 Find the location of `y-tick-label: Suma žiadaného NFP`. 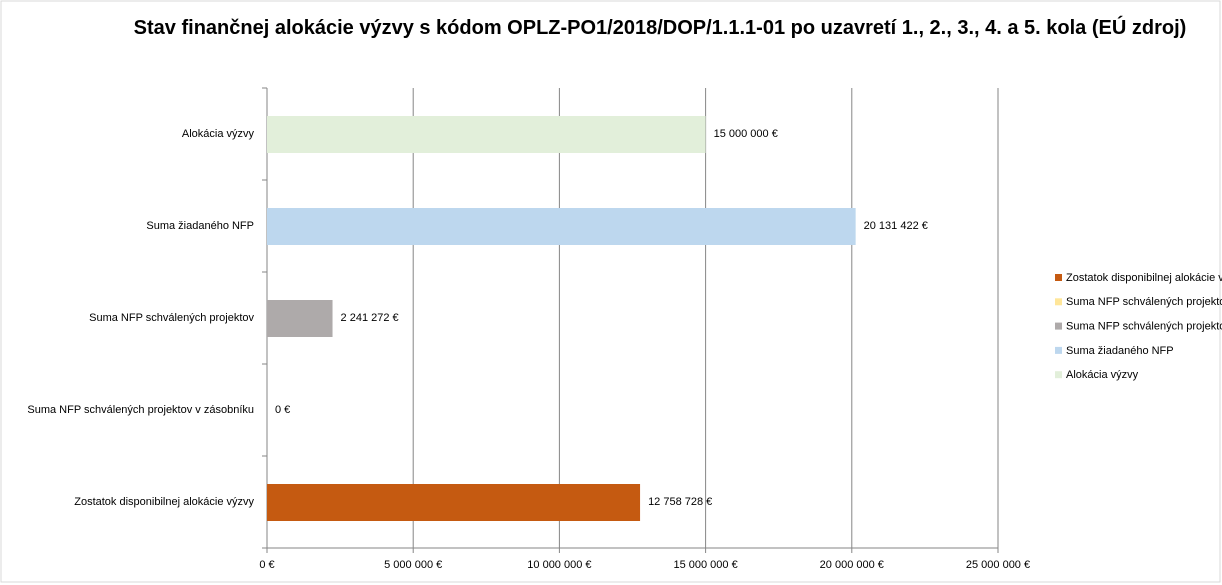

y-tick-label: Suma žiadaného NFP is located at coordinates (200, 226).